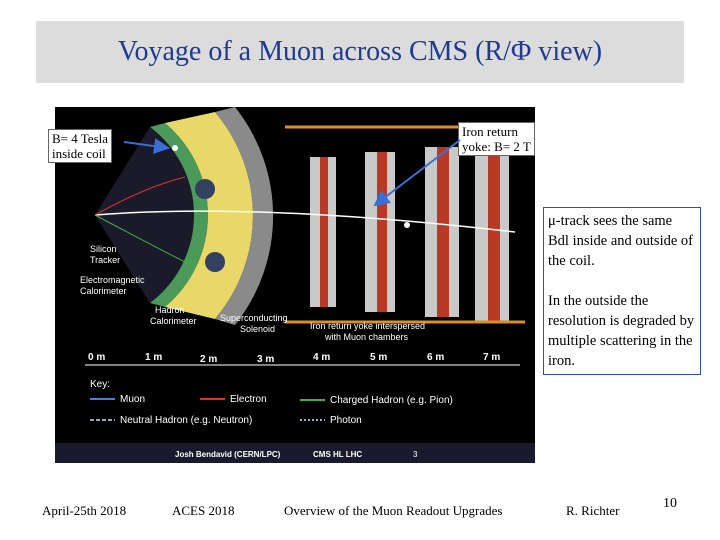 This screenshot has width=720, height=540. I want to click on callout-yoke-line2: yoke: B= 2 T, so click(496, 146).